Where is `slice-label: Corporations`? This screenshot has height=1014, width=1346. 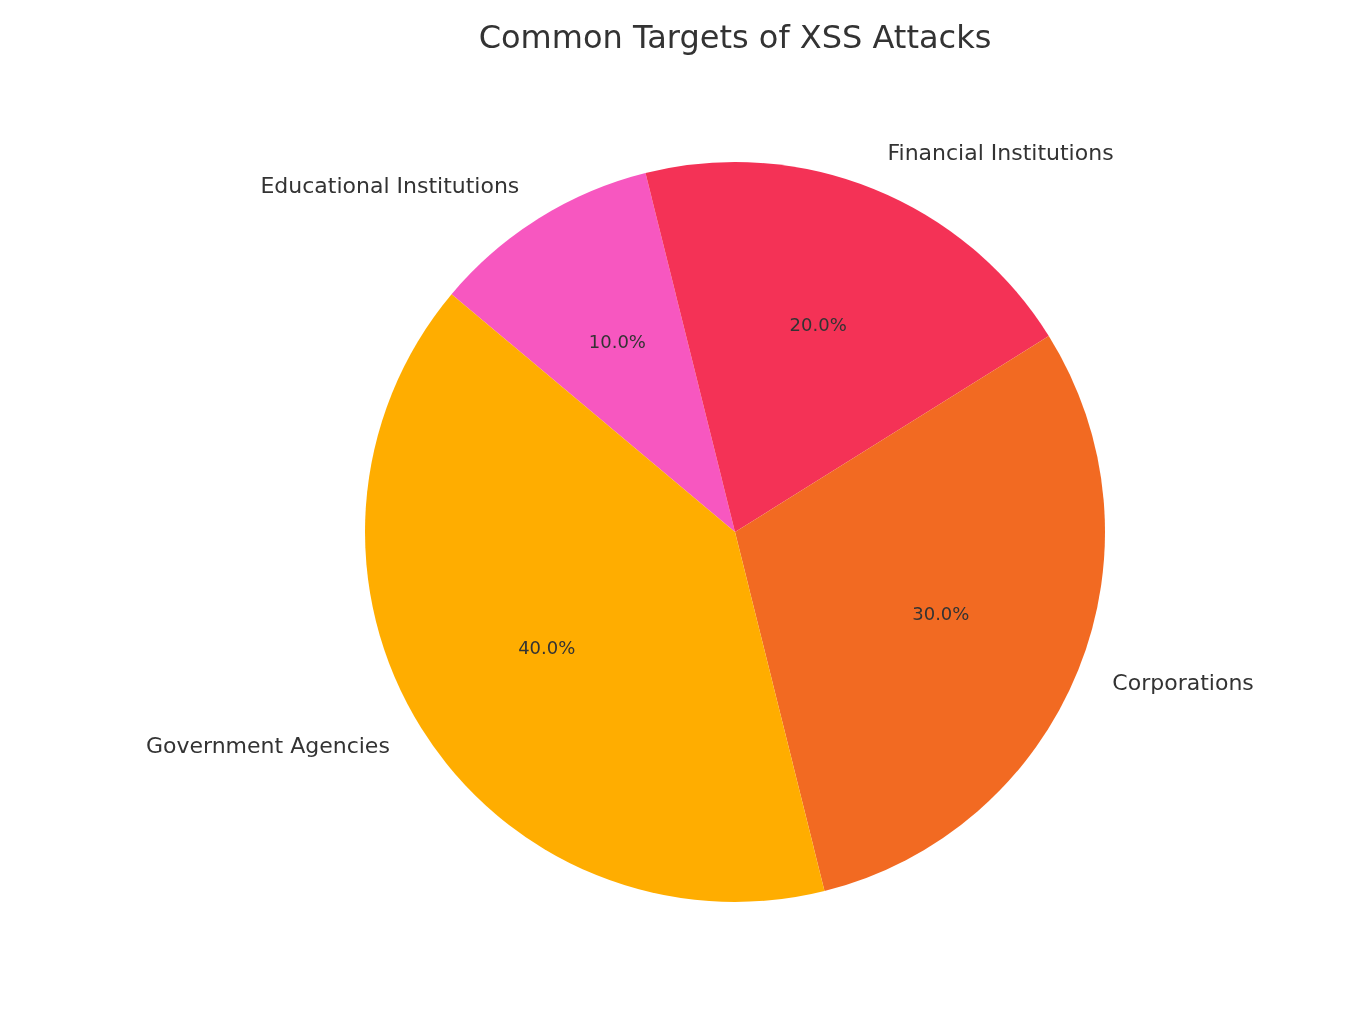
slice-label: Corporations is located at coordinates (1183, 683).